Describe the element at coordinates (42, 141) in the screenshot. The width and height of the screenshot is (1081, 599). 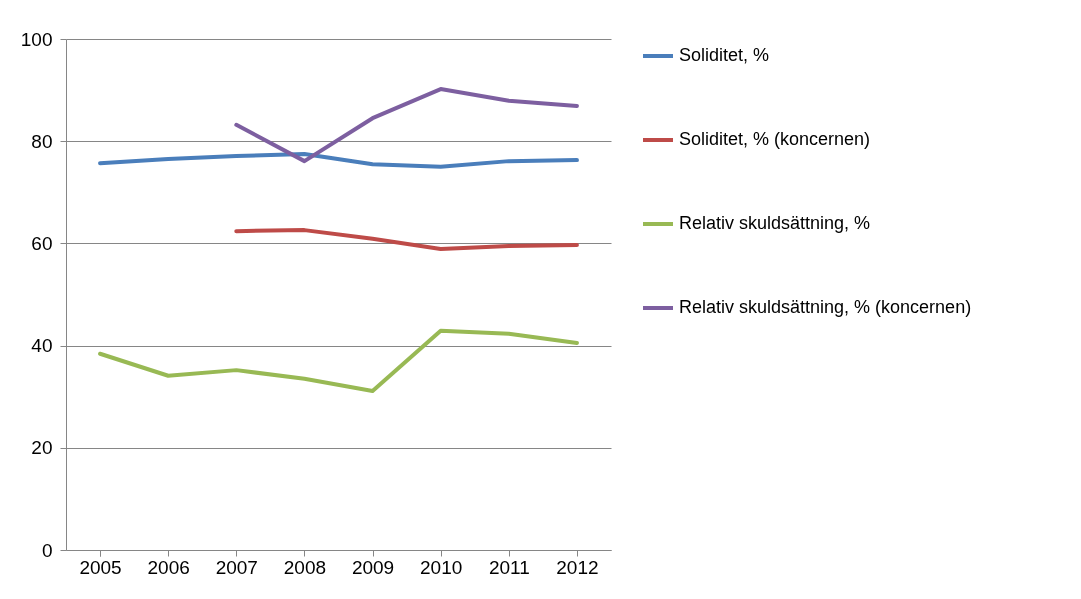
I see `y-tick-label: 80` at that location.